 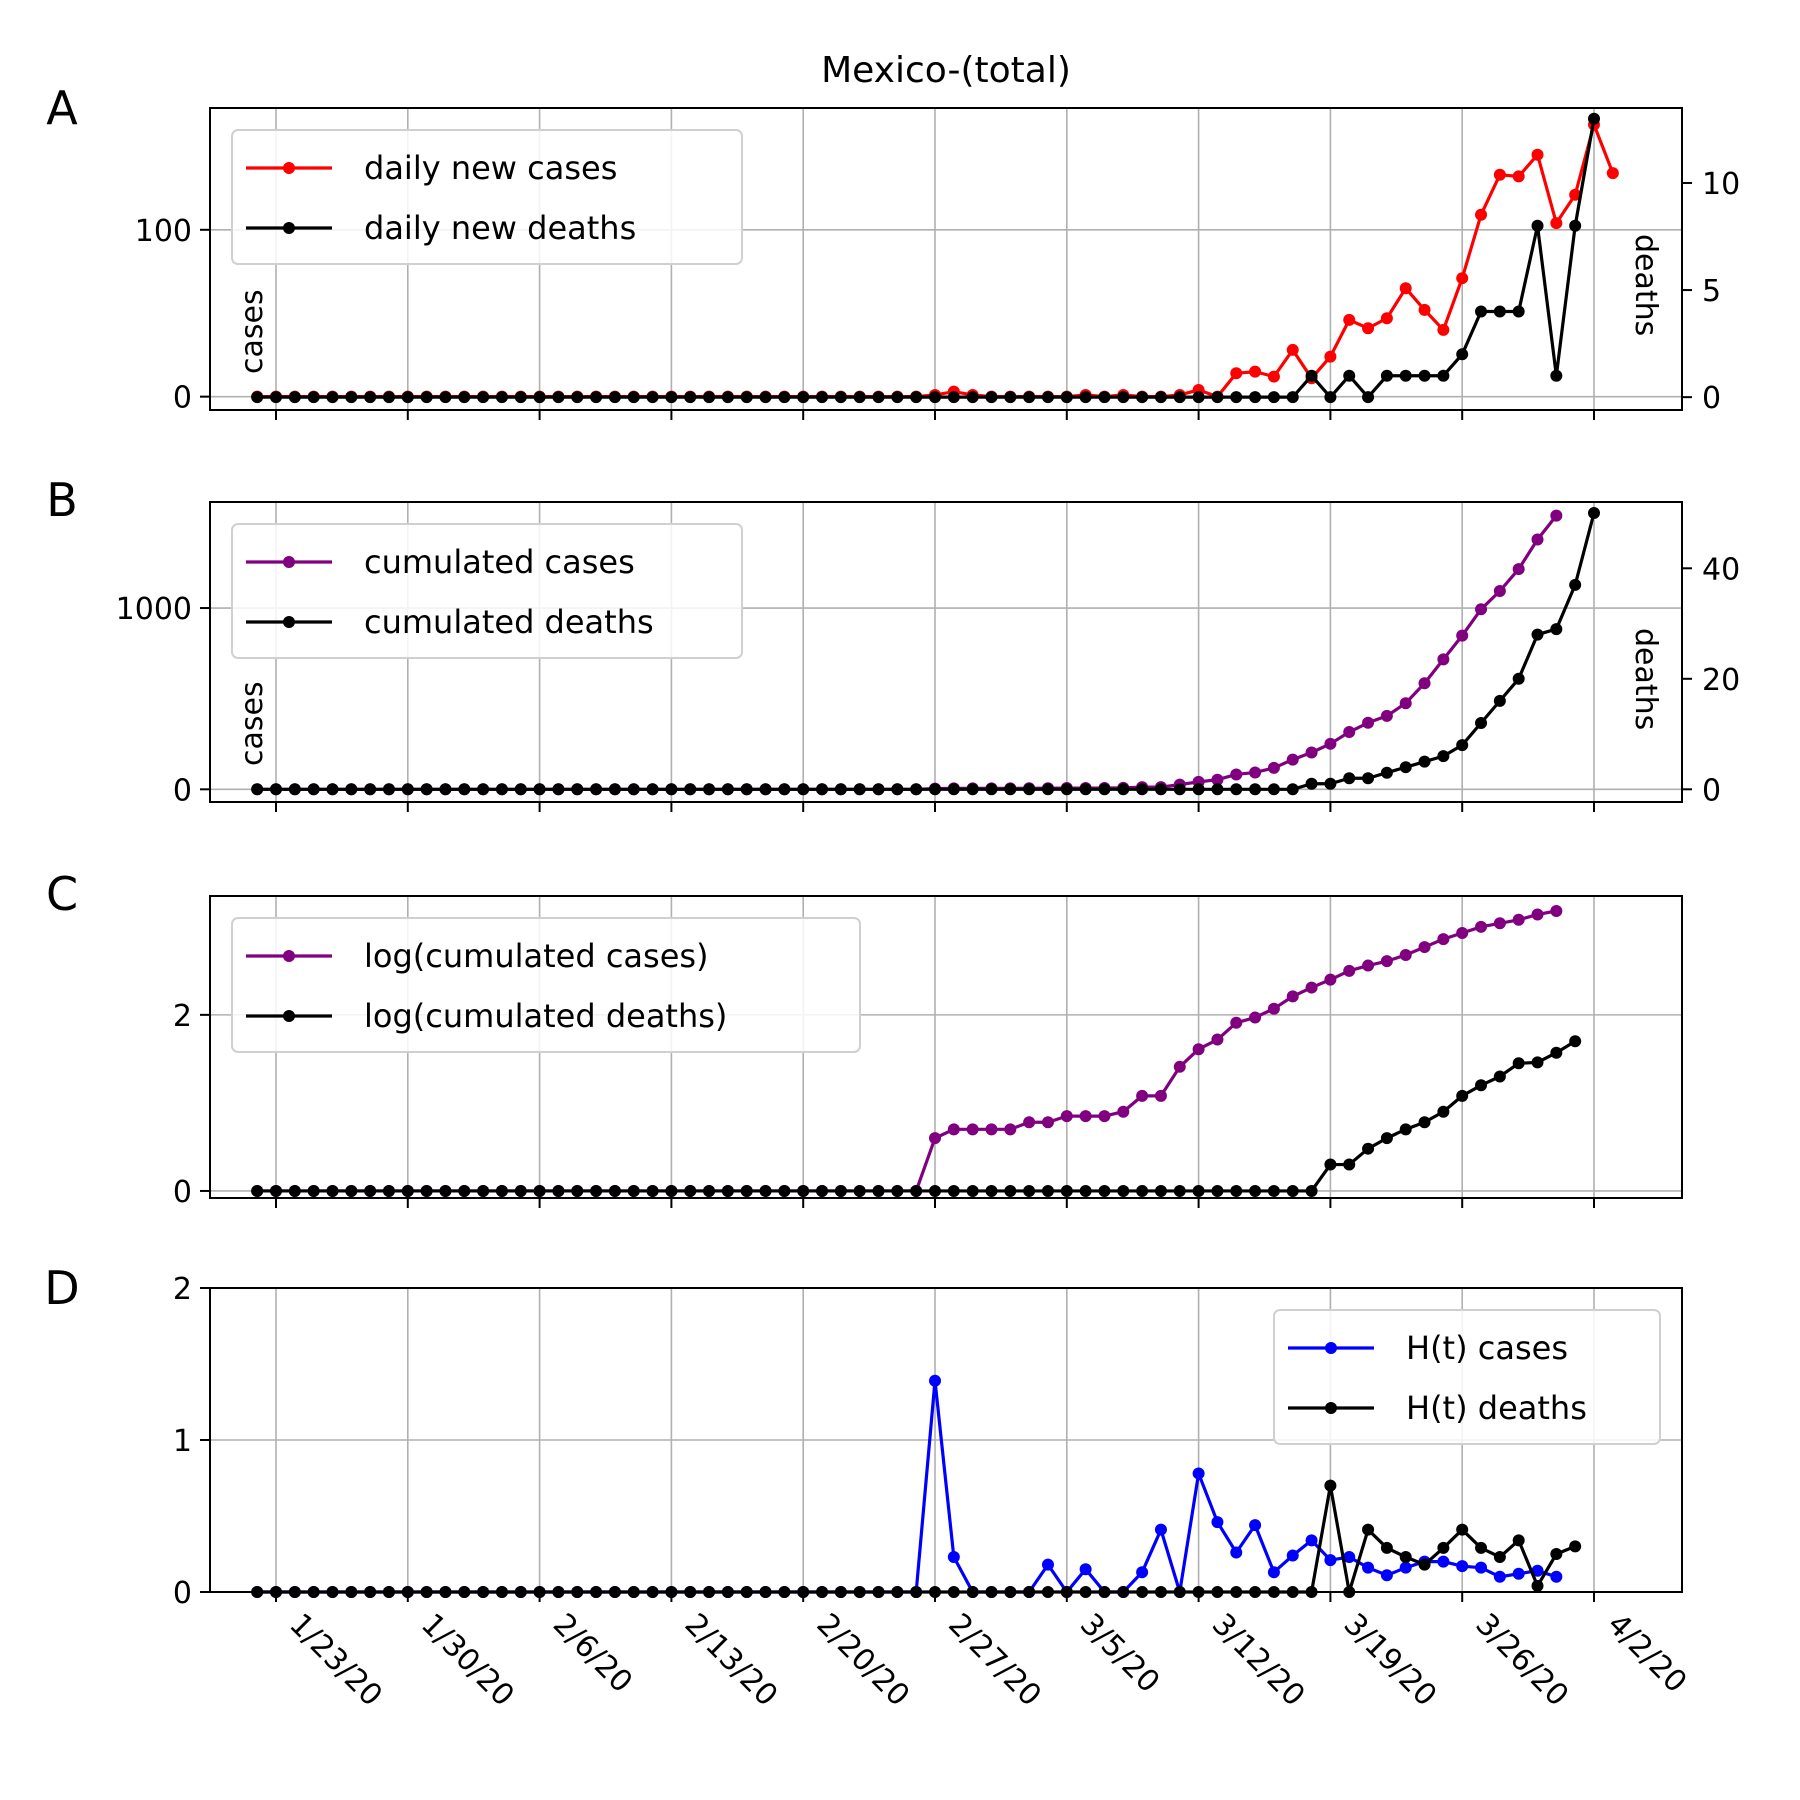 I want to click on legend-label: cumulated deaths, so click(x=509, y=622).